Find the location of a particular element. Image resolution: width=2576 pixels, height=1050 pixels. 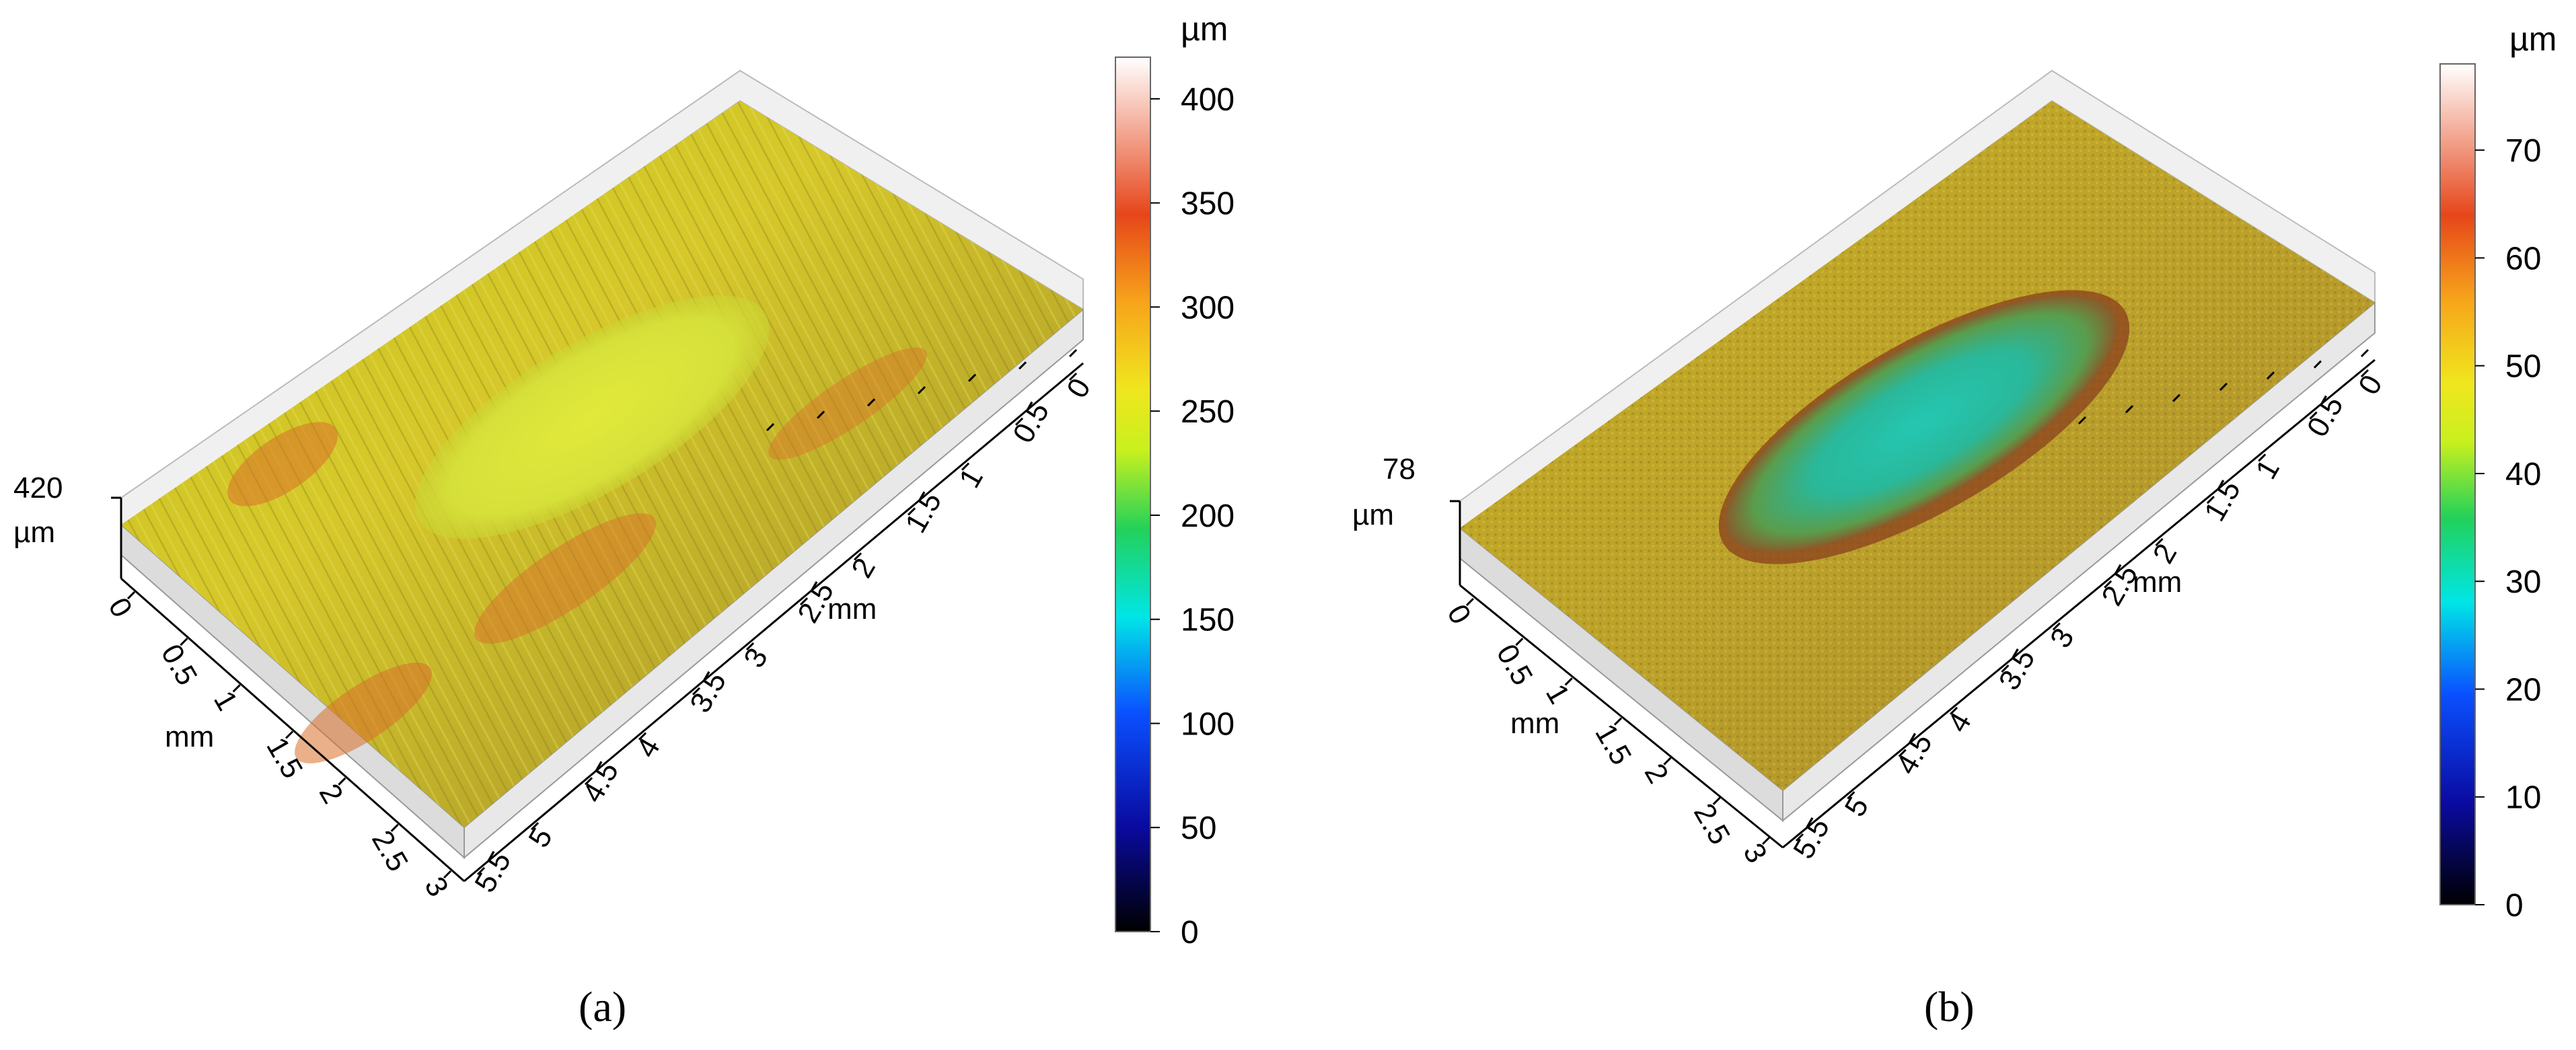

mm-label-b-short: mm is located at coordinates (1534, 723).